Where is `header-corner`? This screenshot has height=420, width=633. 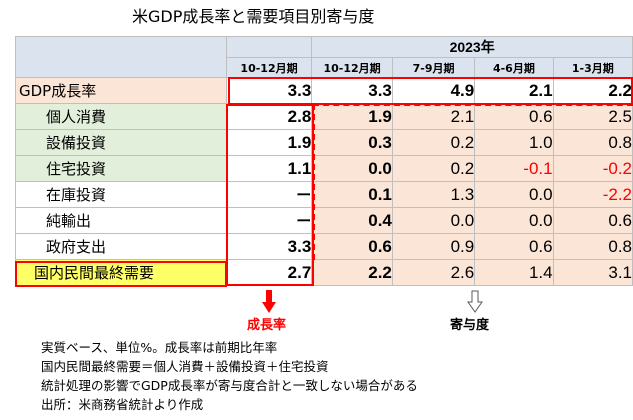
header-corner is located at coordinates (121, 57).